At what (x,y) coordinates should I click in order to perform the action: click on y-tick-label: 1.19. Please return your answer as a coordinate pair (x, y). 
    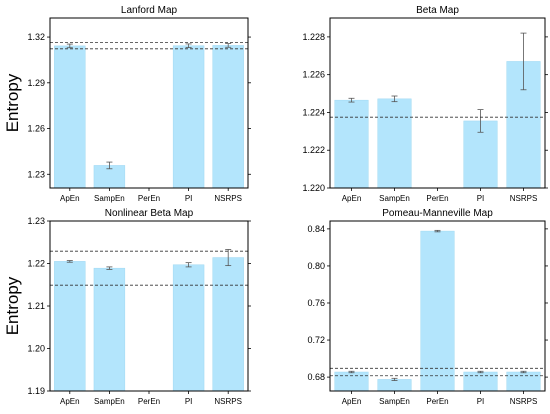
    Looking at the image, I should click on (36, 391).